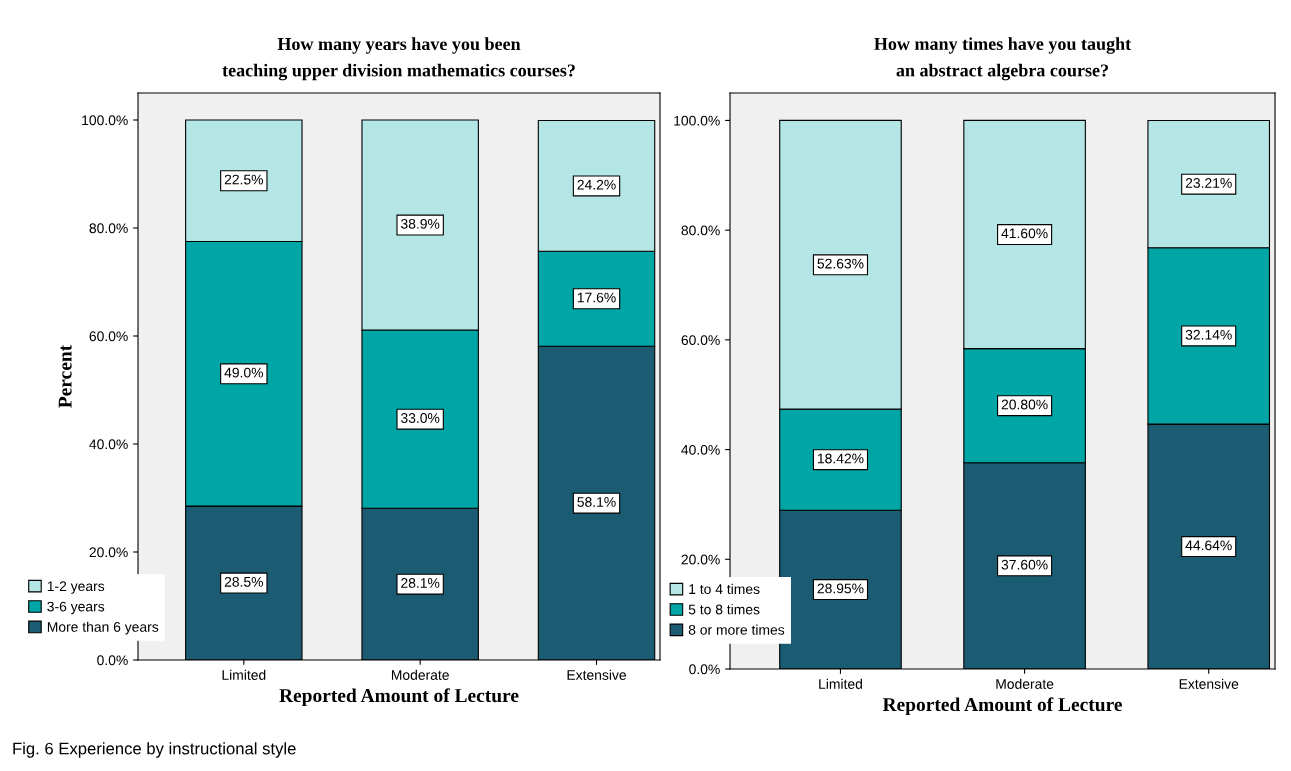 The width and height of the screenshot is (1291, 771). What do you see at coordinates (1024, 564) in the screenshot?
I see `data-label: 37.60%` at bounding box center [1024, 564].